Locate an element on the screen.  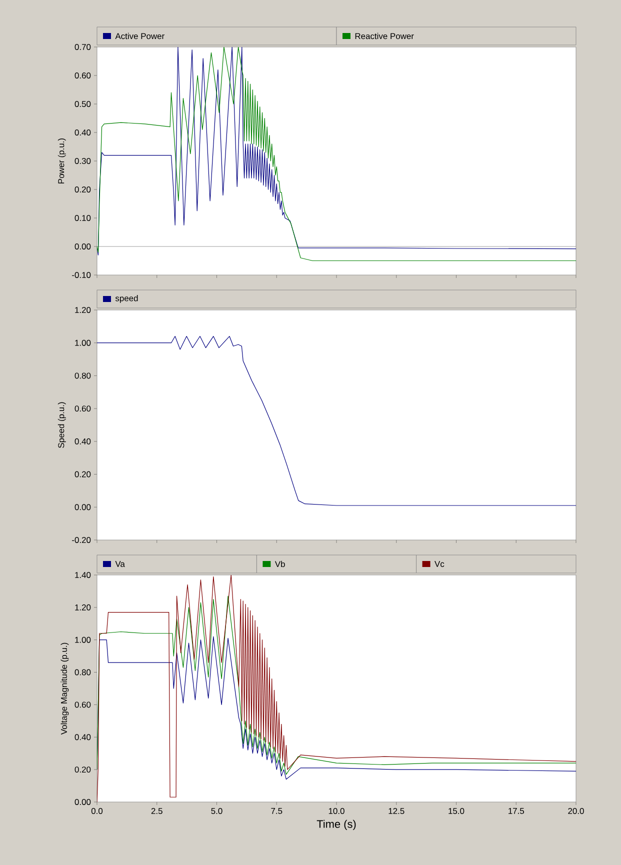
legend-label: Vb is located at coordinates (279, 564).